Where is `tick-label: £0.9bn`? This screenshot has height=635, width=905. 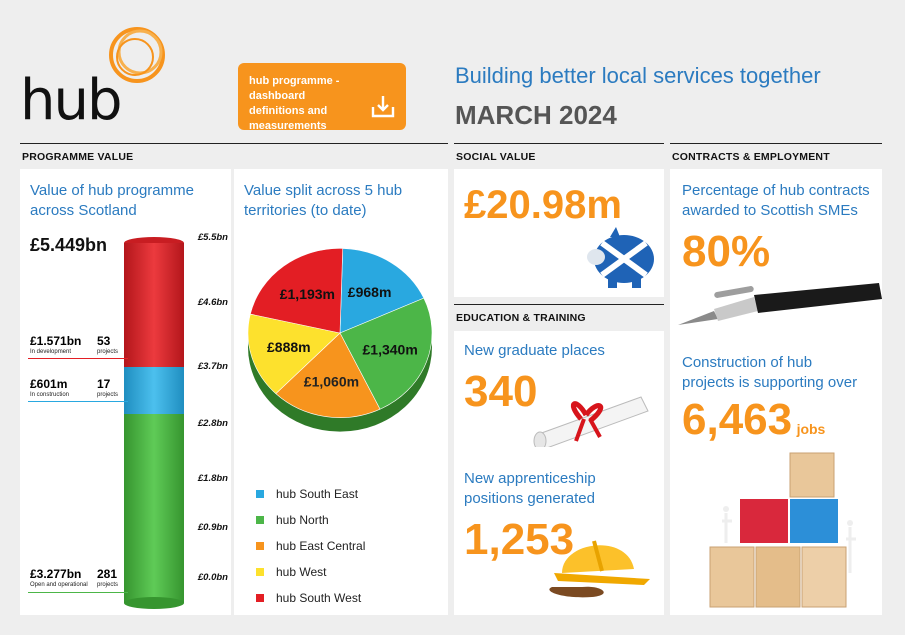
tick-label: £0.9bn is located at coordinates (212, 527).